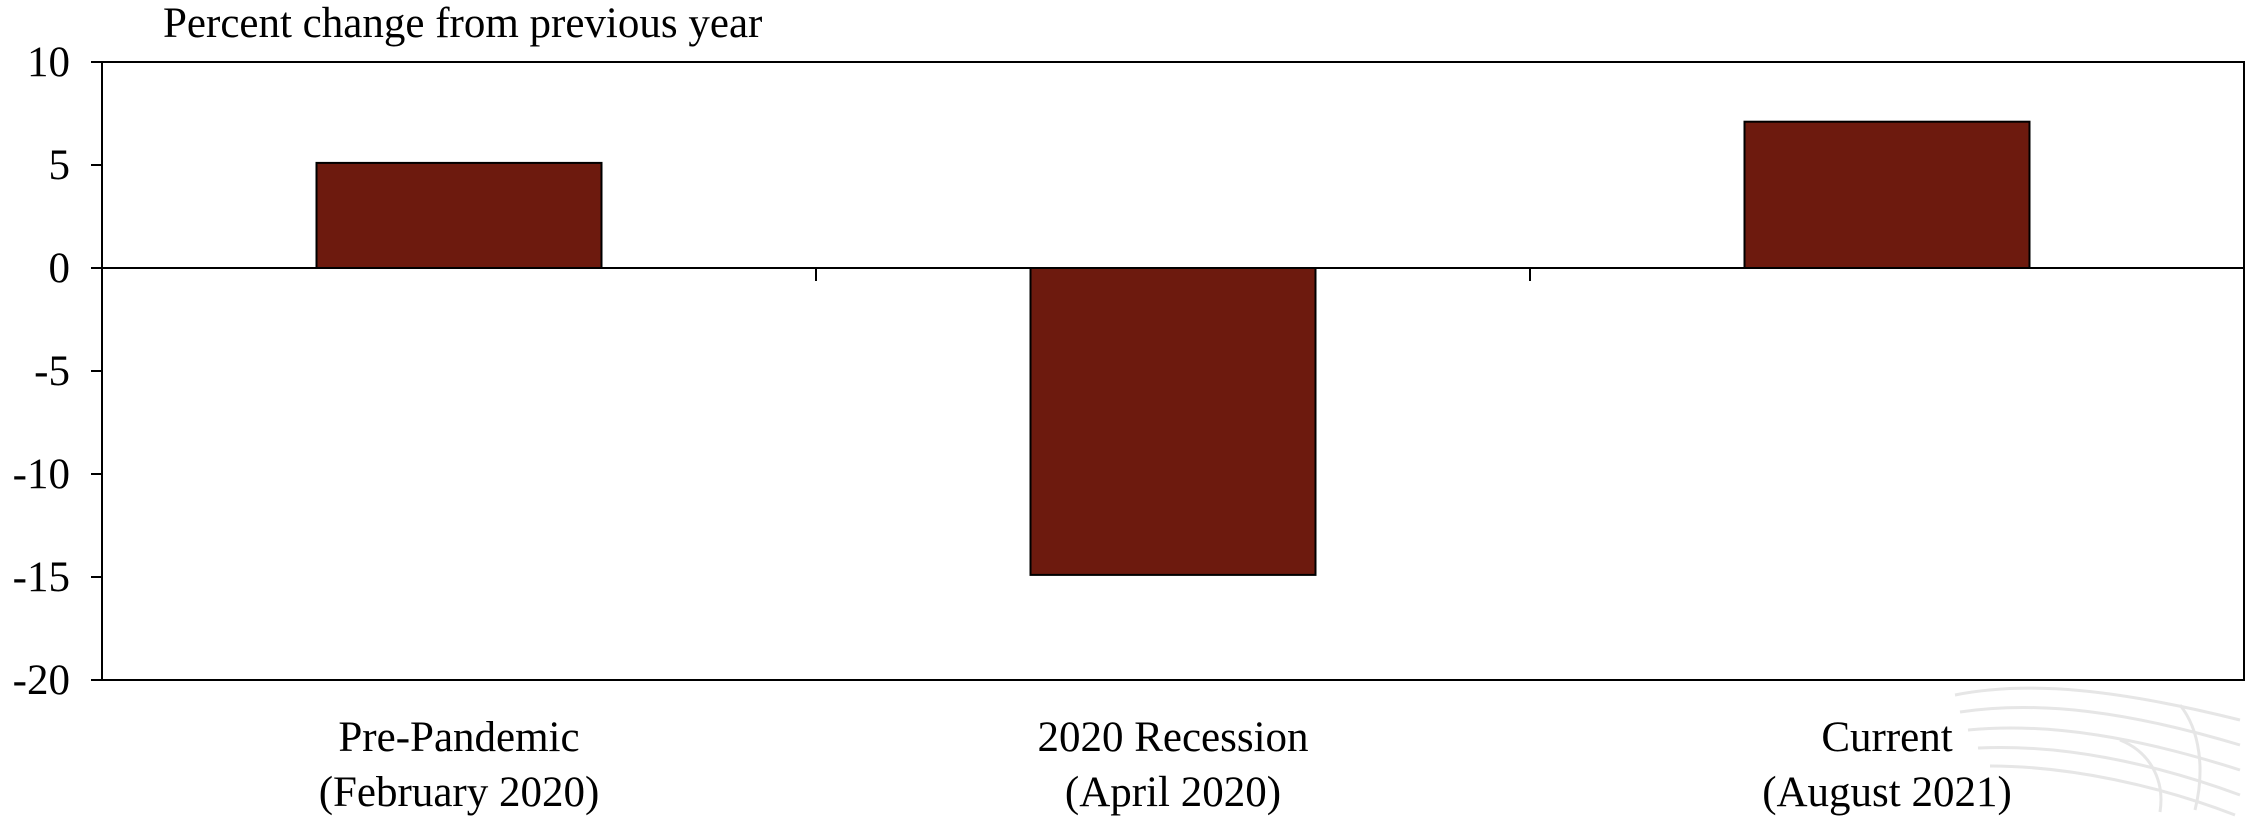  I want to click on y-tick-label: -20, so click(41, 680).